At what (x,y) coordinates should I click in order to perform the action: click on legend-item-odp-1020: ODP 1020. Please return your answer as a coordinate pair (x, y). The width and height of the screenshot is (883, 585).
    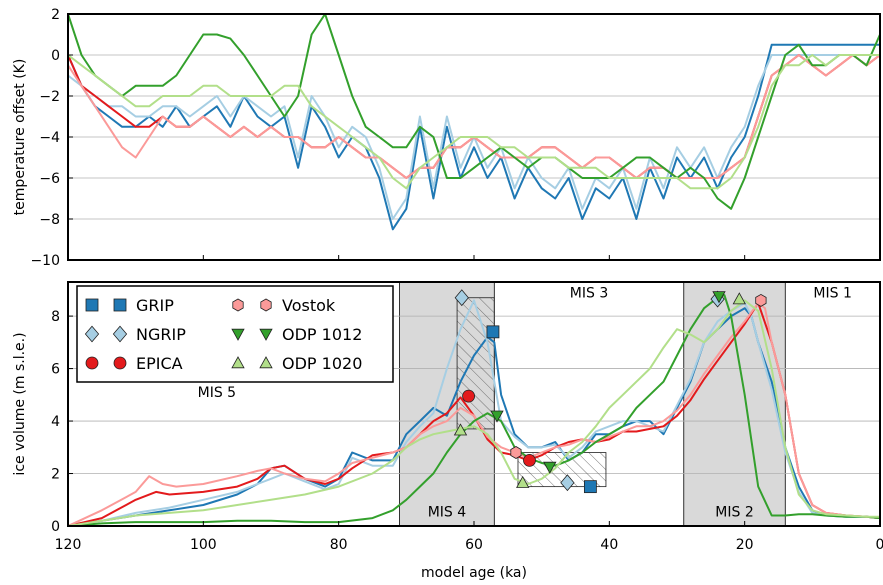
    Looking at the image, I should click on (296, 363).